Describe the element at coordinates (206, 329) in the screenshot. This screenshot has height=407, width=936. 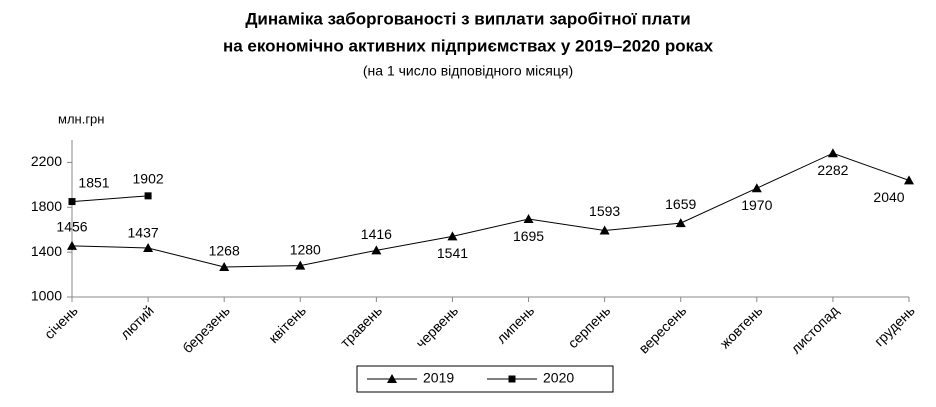
I see `x-tick-label: березень` at that location.